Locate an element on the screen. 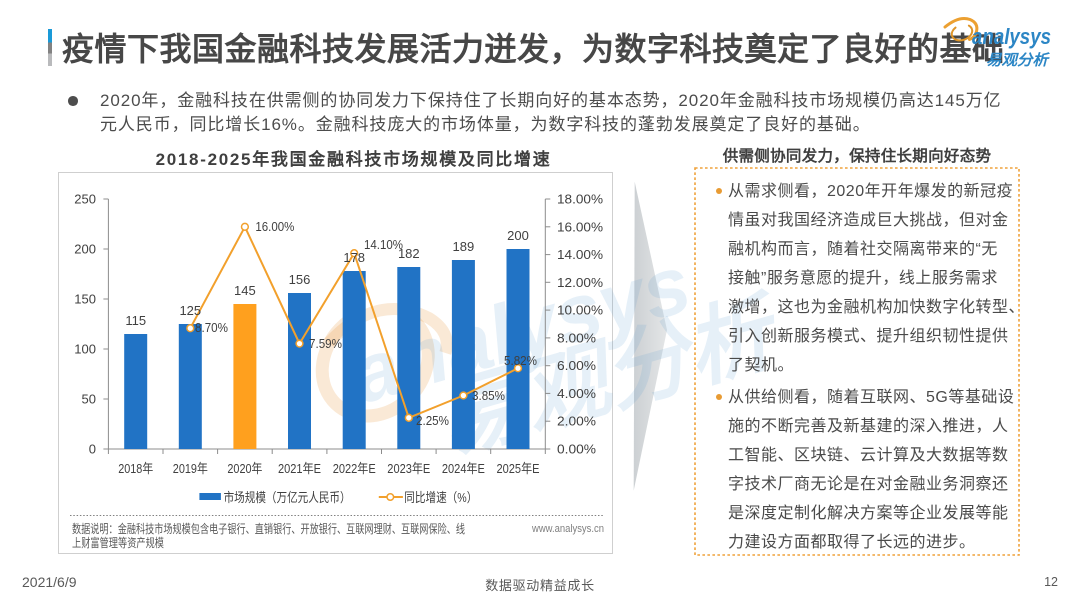  svg-text: 150 is located at coordinates (85, 299).